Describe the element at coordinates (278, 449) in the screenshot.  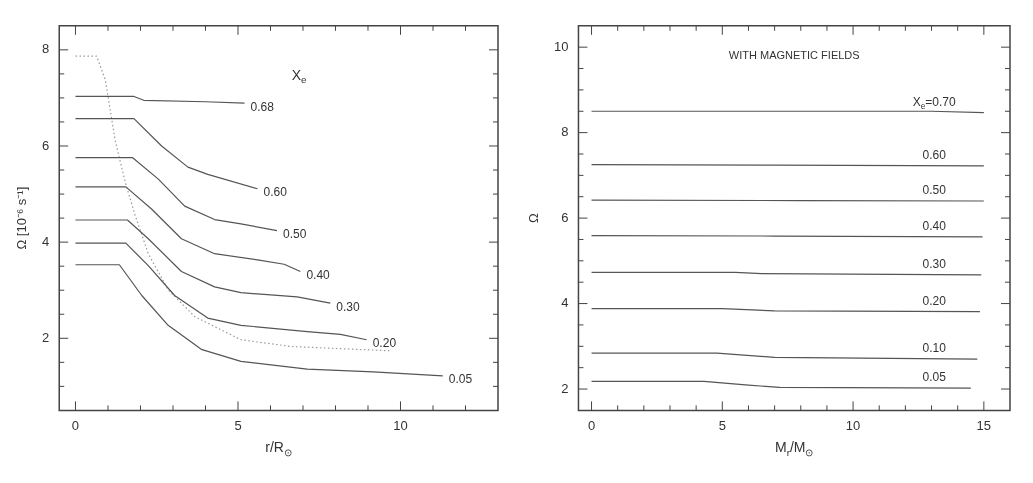
I see `x-axis-title: r/R⊙` at that location.